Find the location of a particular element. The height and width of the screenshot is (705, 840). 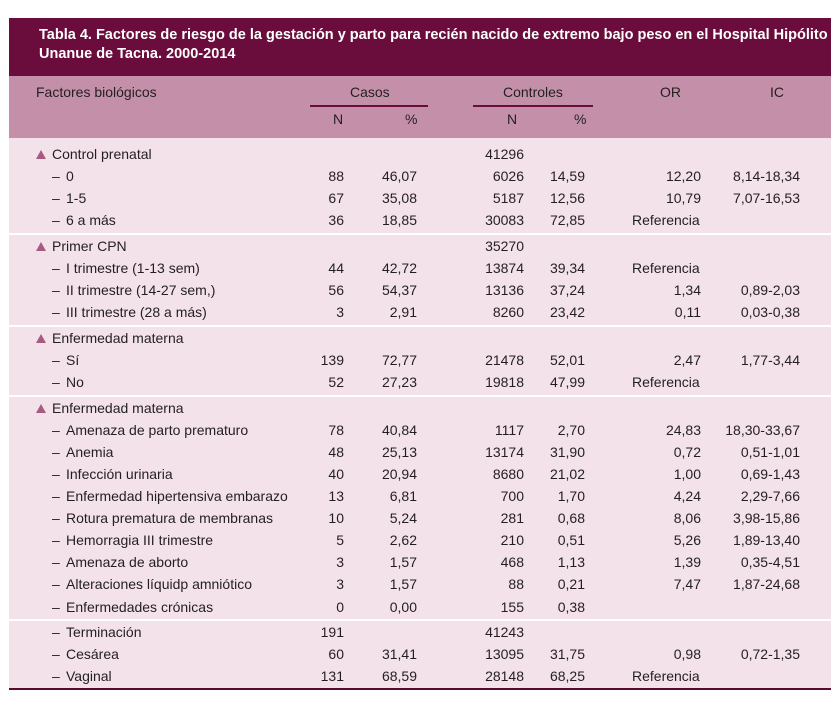

cell-casos-n: 78 is located at coordinates (336, 429).